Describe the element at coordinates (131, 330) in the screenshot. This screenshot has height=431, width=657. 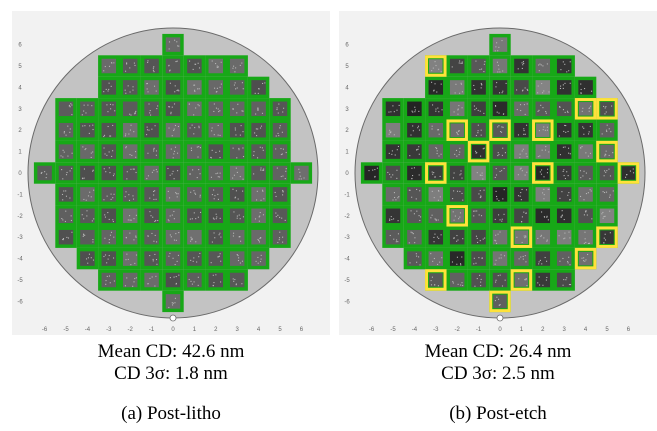
I see `x-tick-label: -2` at that location.